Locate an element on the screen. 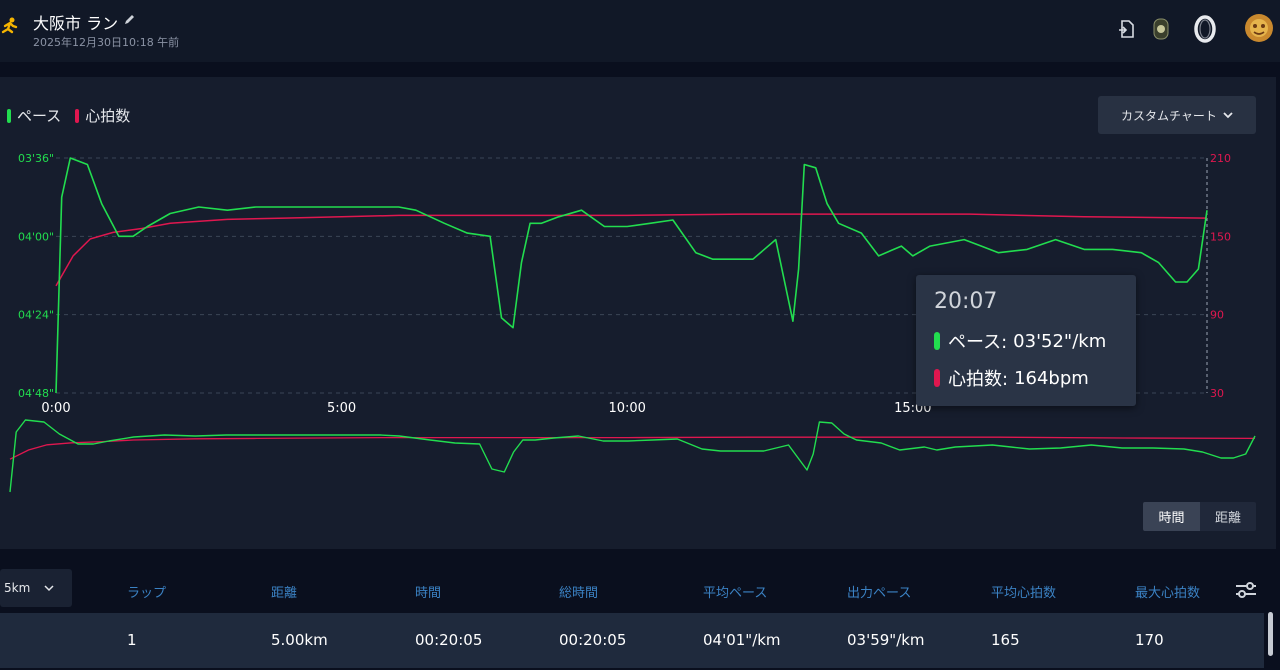 This screenshot has width=1280, height=670. header-avg-hr: 平均心拍数 is located at coordinates (1024, 593).